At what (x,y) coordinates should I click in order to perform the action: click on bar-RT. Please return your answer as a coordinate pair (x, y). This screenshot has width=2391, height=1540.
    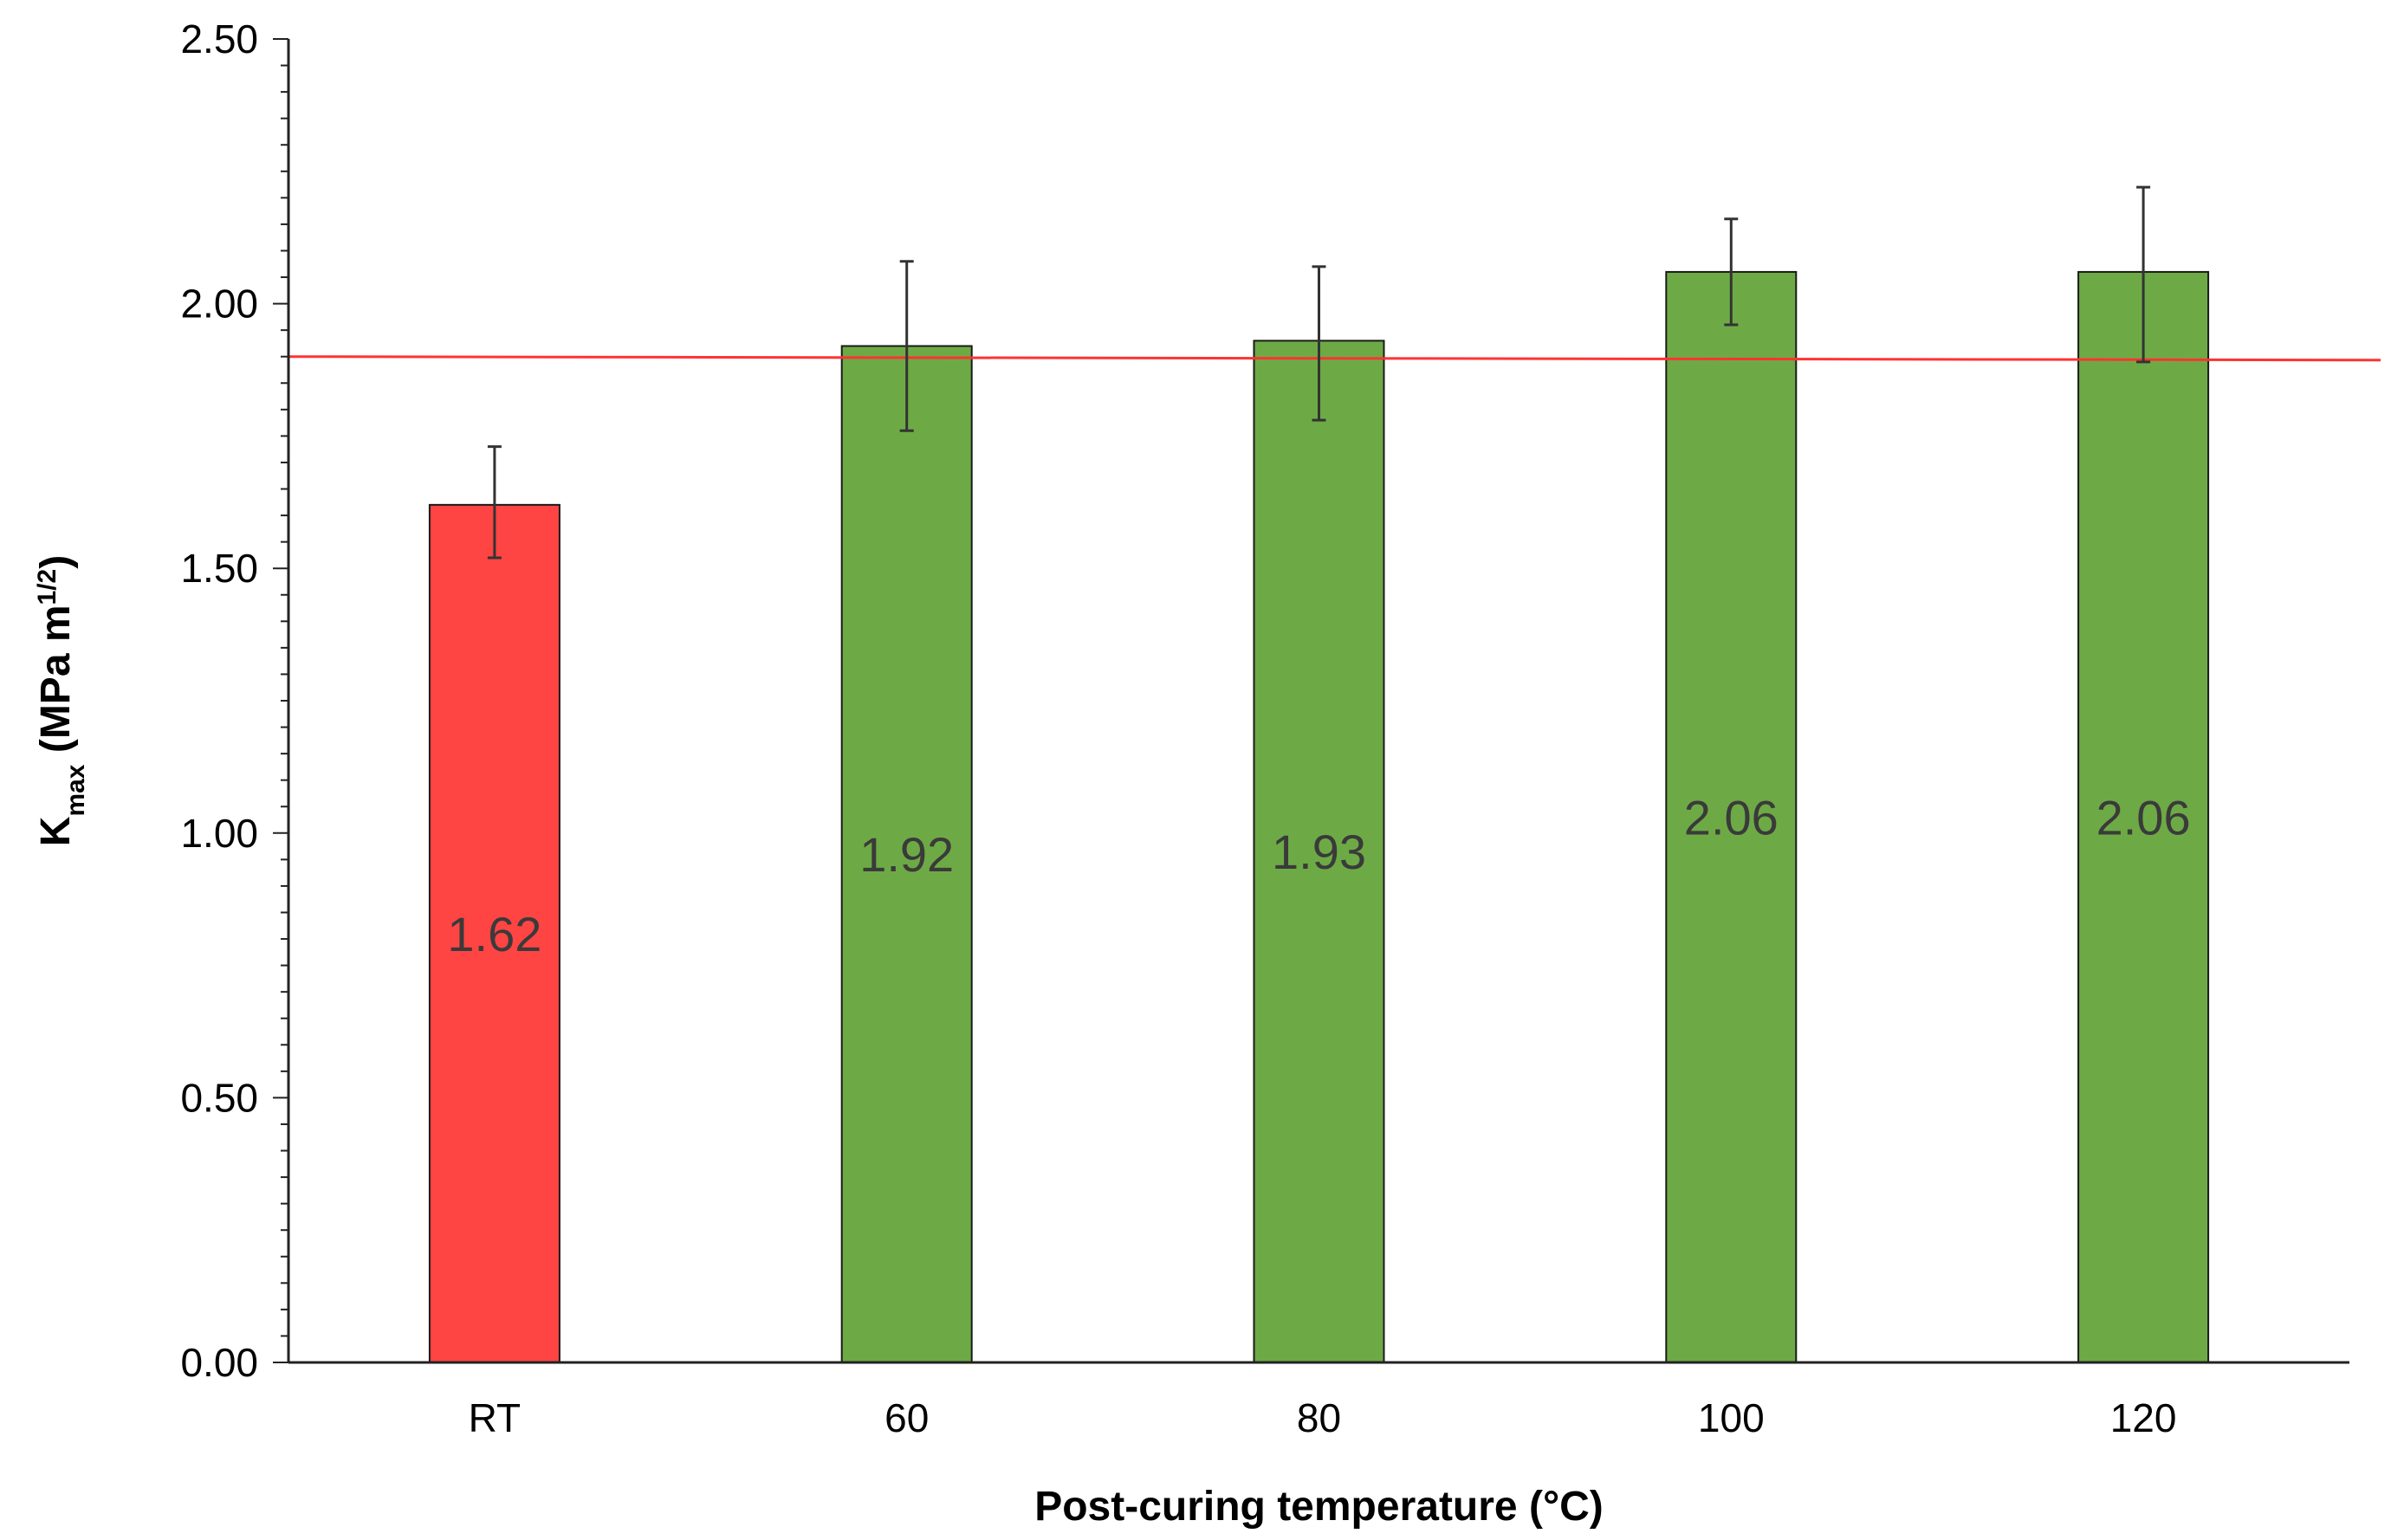
    Looking at the image, I should click on (494, 933).